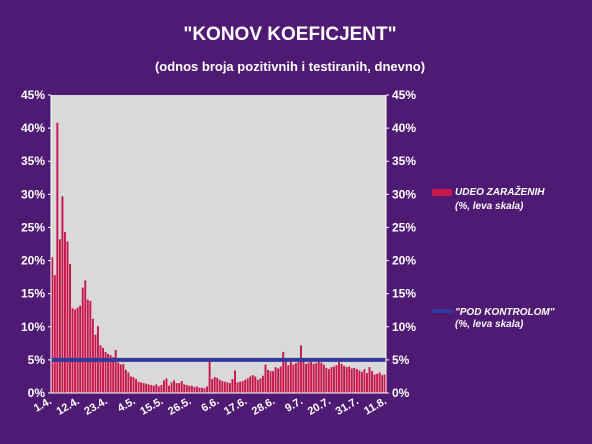 The width and height of the screenshot is (592, 444). Describe the element at coordinates (404, 95) in the screenshot. I see `y-tick-label-right: 45%` at that location.